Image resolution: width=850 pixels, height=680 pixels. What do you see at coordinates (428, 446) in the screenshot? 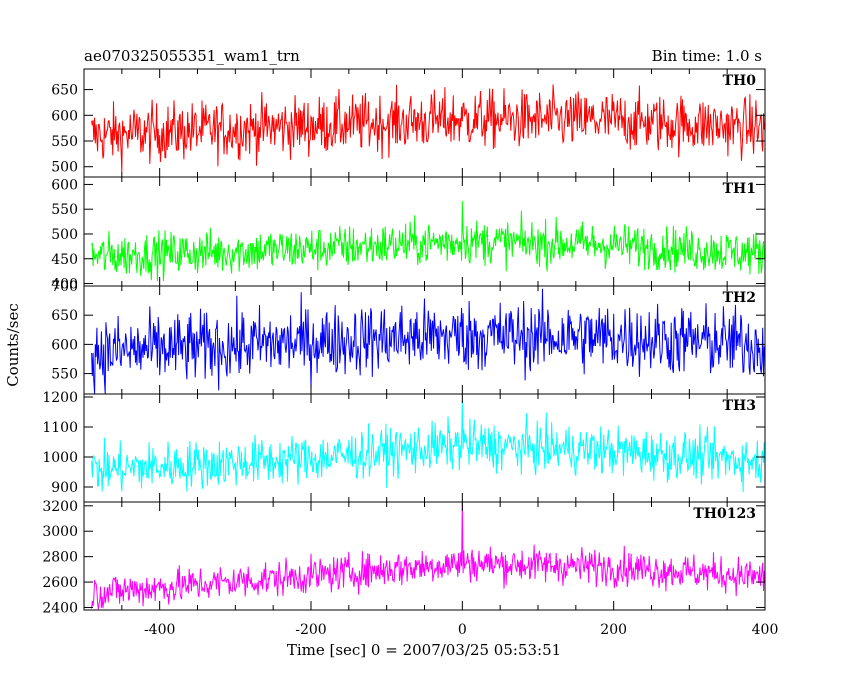
I see `series-line-th3` at bounding box center [428, 446].